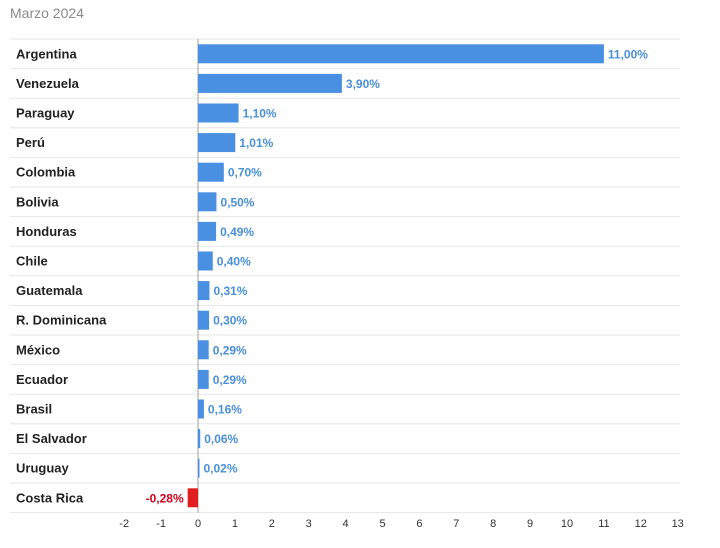 The image size is (720, 548). Describe the element at coordinates (51, 438) in the screenshot. I see `category-label: El Salvador` at that location.